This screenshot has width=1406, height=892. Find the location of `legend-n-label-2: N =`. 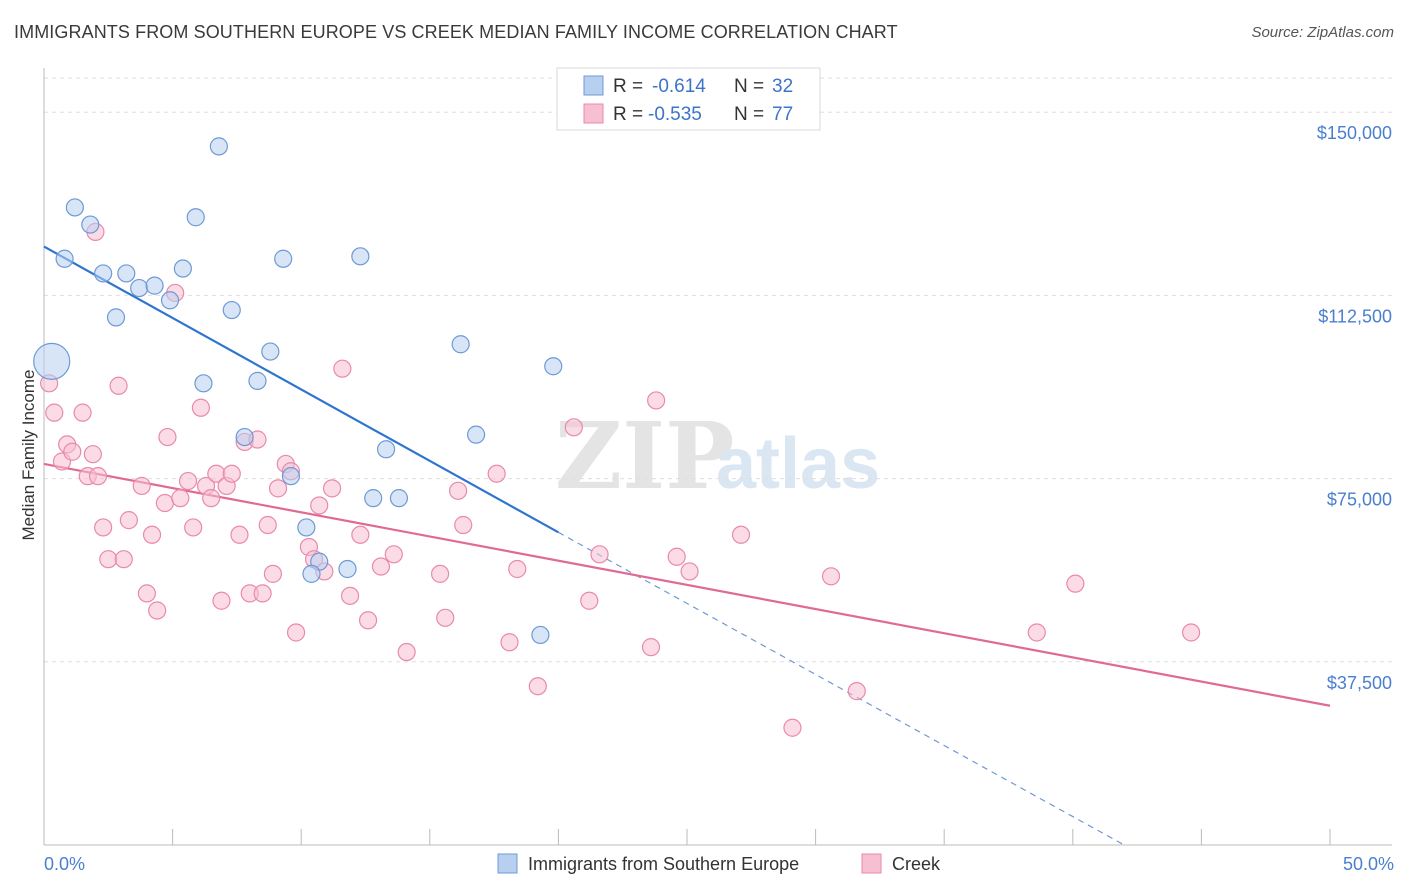

legend-n-label-2: N = is located at coordinates (749, 114).